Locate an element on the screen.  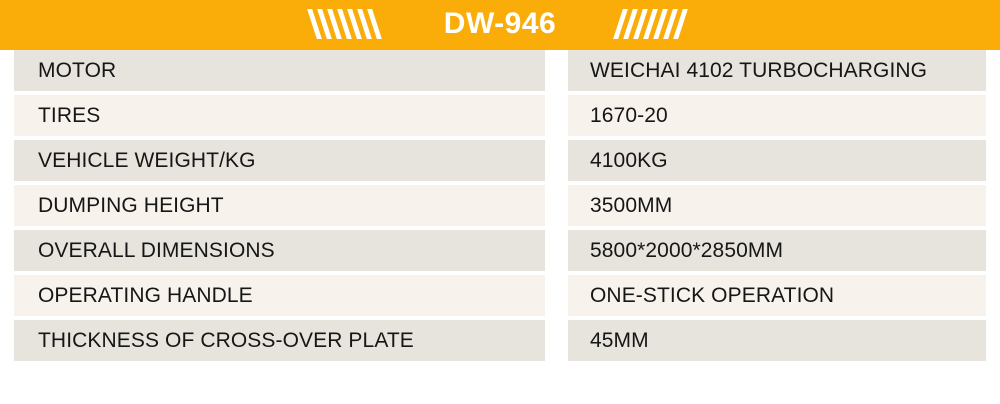
header-band: DW-946 is located at coordinates (500, 25).